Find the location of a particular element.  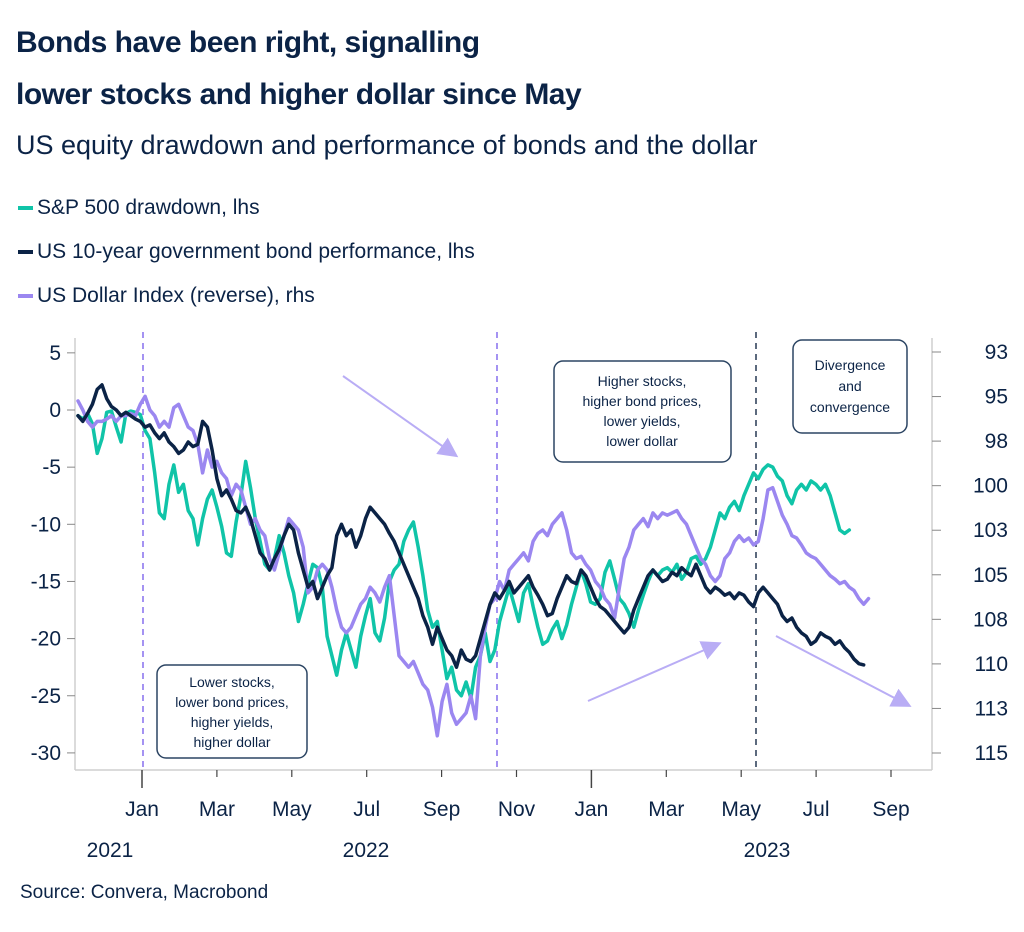

annotation-box-lower is located at coordinates (232, 711).